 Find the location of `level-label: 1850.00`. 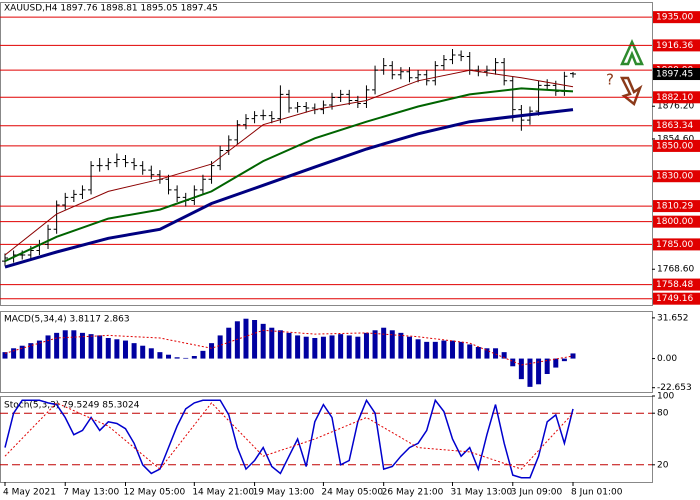

level-label: 1850.00 is located at coordinates (674, 146).